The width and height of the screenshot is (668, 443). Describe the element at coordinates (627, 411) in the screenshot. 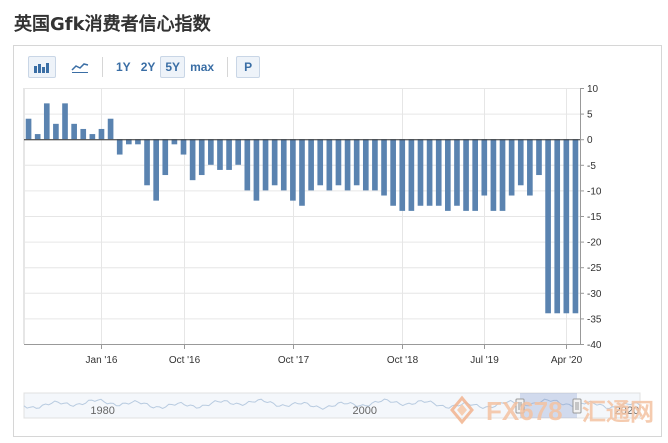

I see `navigator-year-label: 2020` at that location.